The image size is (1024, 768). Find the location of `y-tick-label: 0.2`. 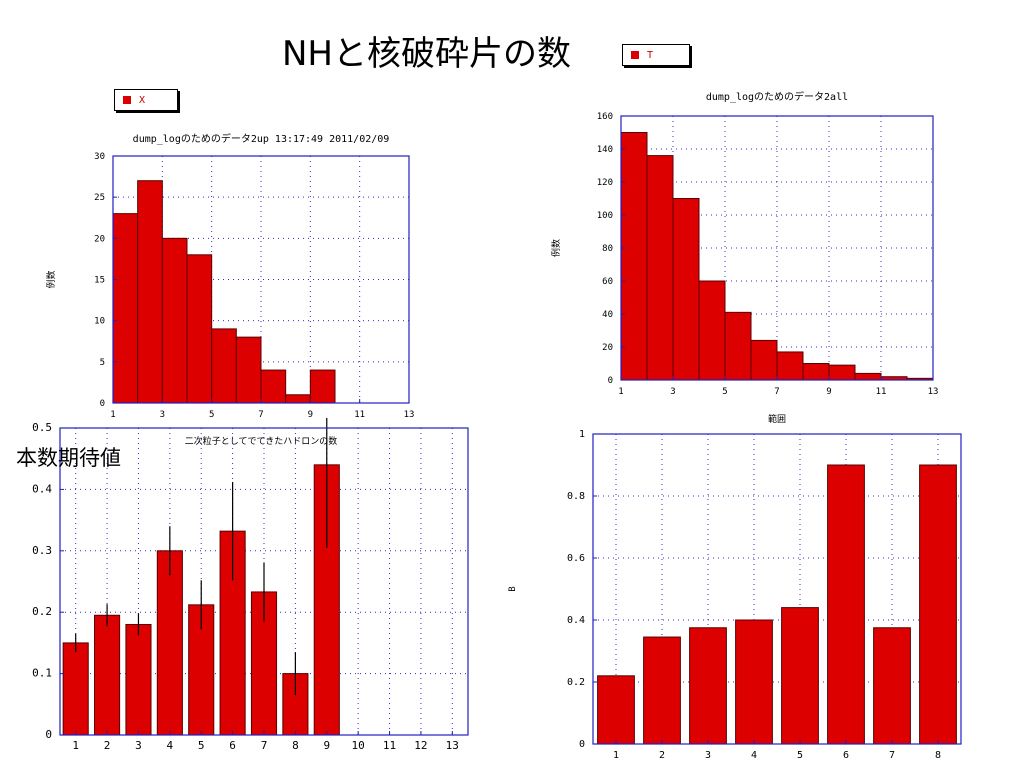

y-tick-label: 0.2 is located at coordinates (576, 682).